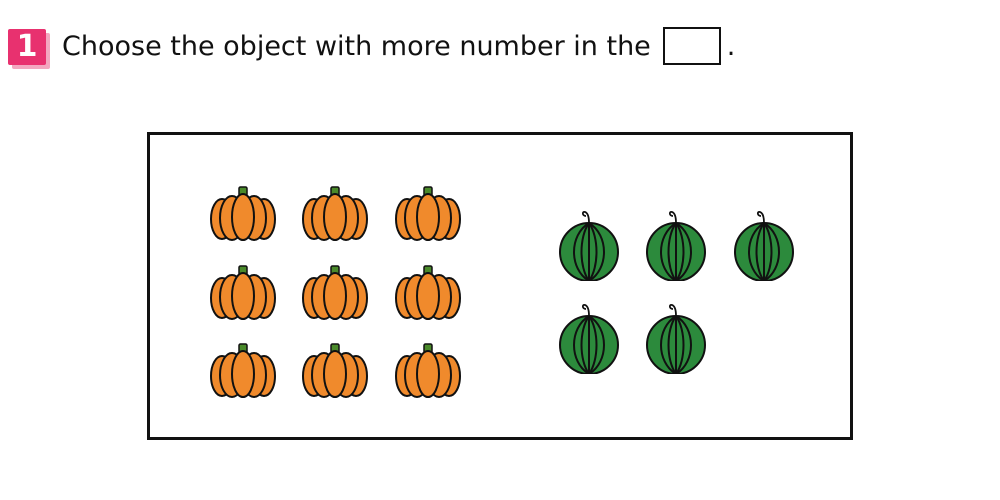  I want to click on question-number-badge: 1, so click(27, 47).